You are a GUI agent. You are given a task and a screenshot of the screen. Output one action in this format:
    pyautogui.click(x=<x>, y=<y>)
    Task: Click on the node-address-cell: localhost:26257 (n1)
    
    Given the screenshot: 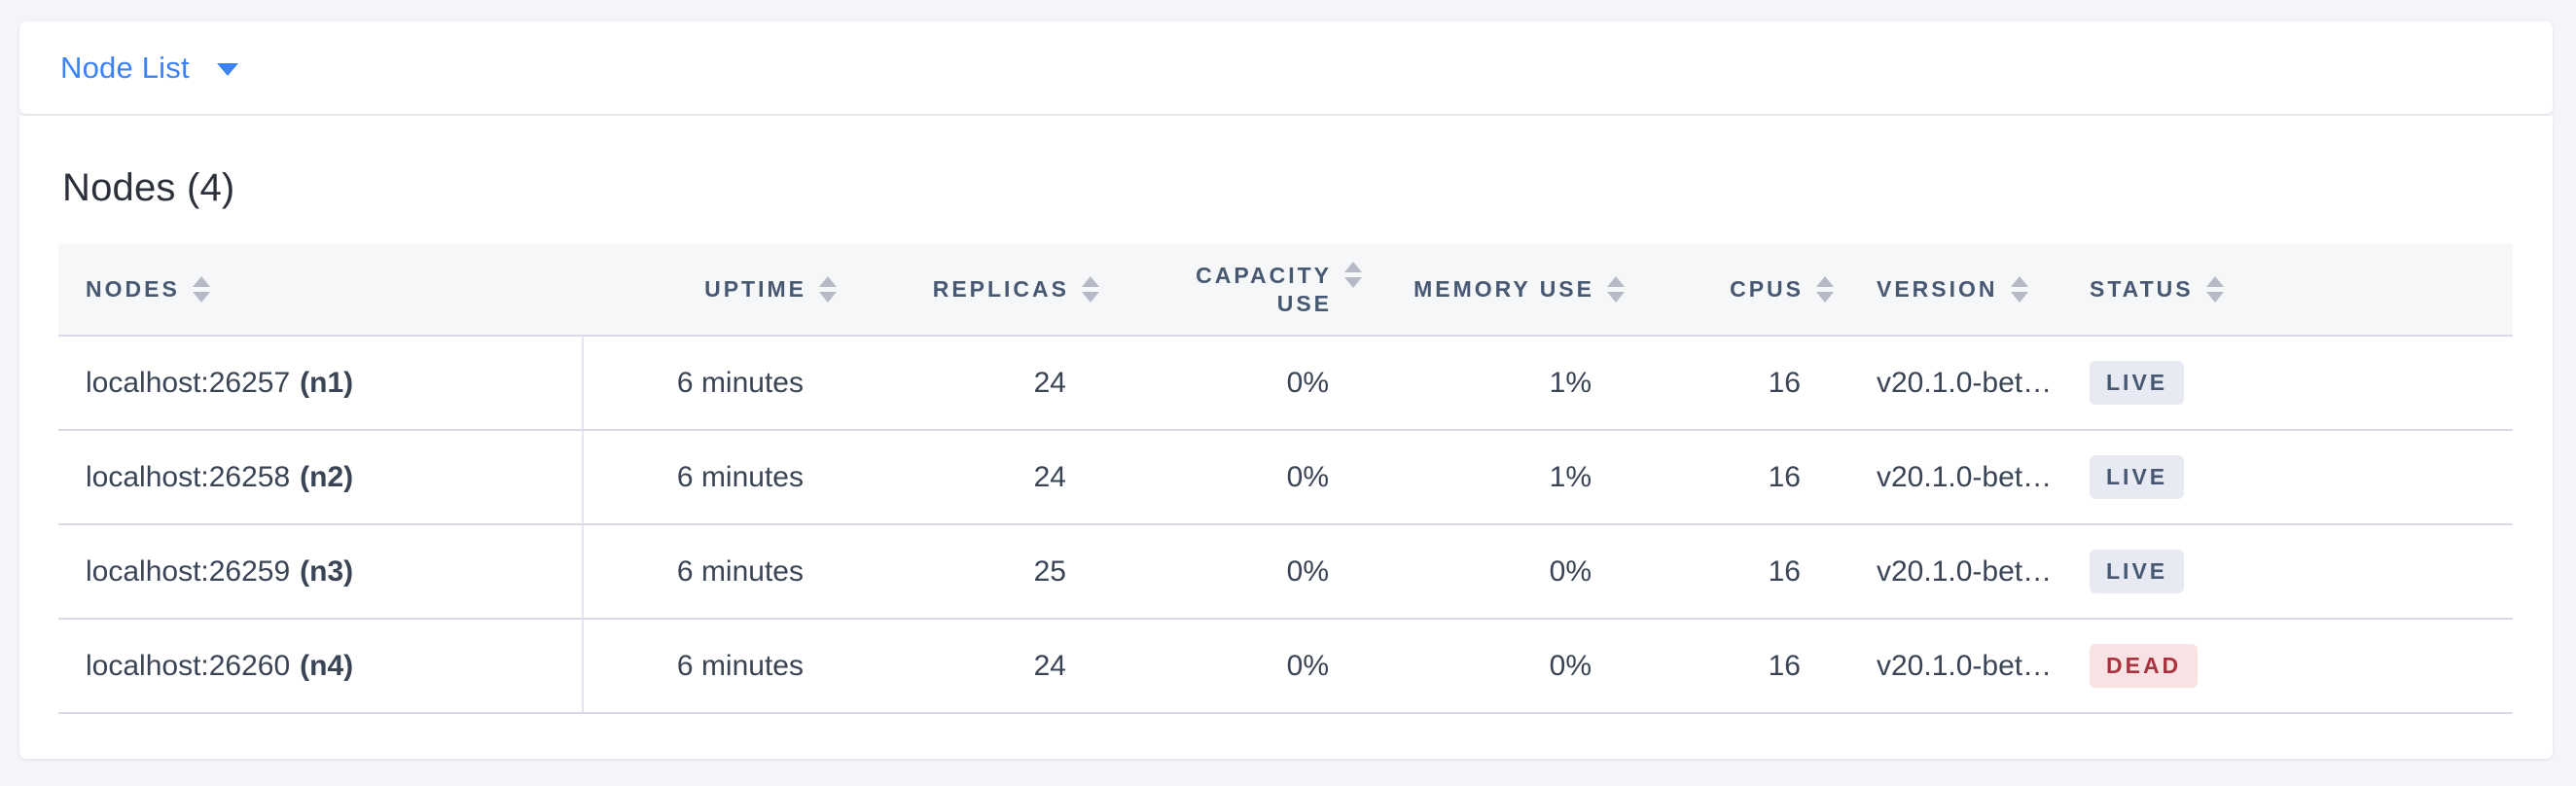 What is the action you would take?
    pyautogui.click(x=321, y=383)
    